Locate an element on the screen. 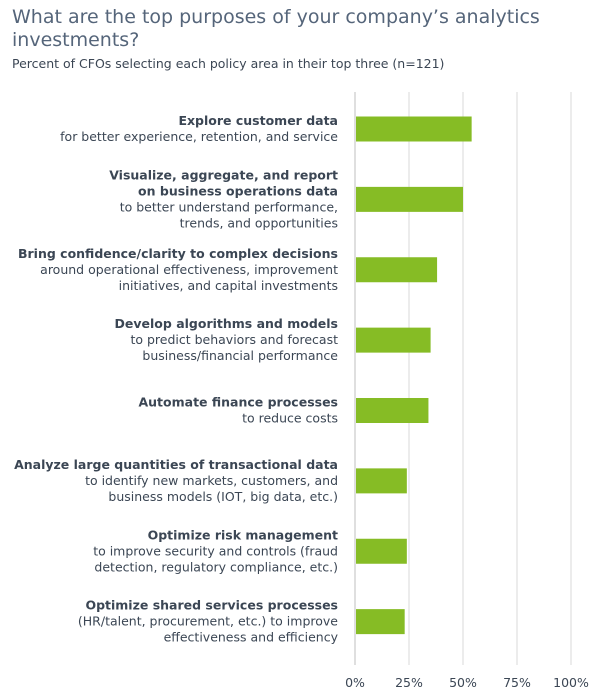 The height and width of the screenshot is (696, 610). x-tick-label: 0% is located at coordinates (355, 682).